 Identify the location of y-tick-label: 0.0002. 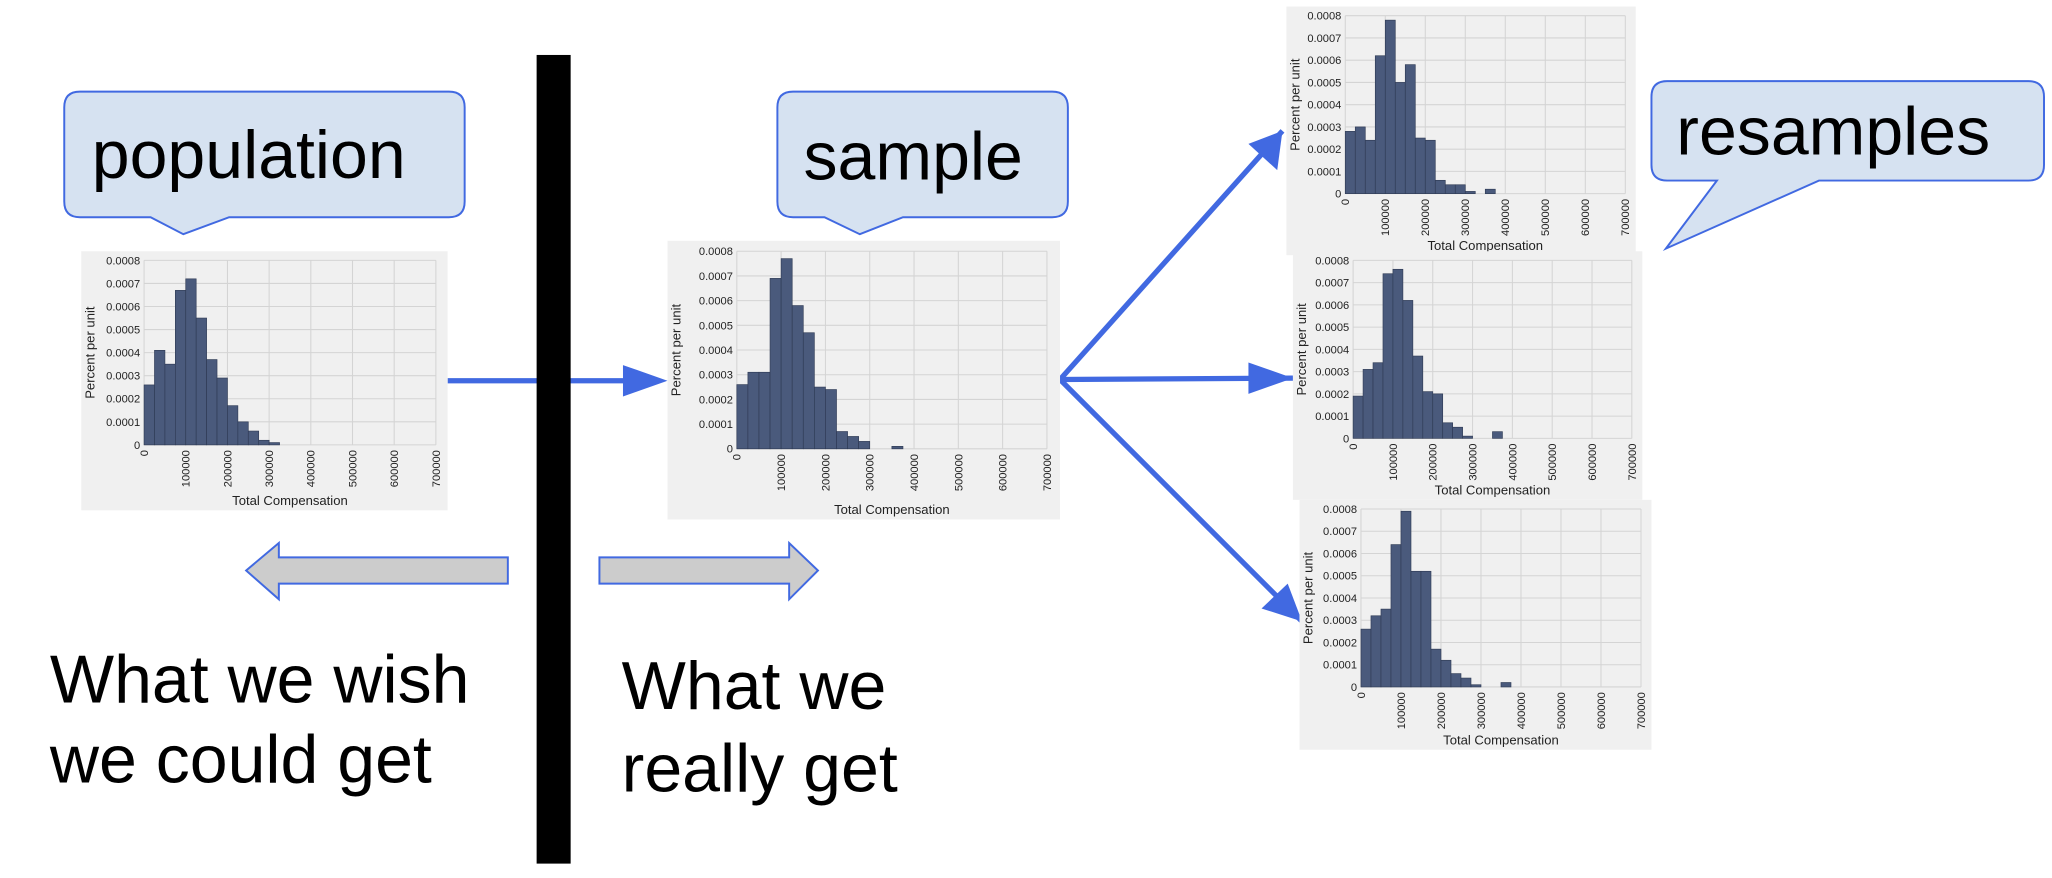
(716, 400).